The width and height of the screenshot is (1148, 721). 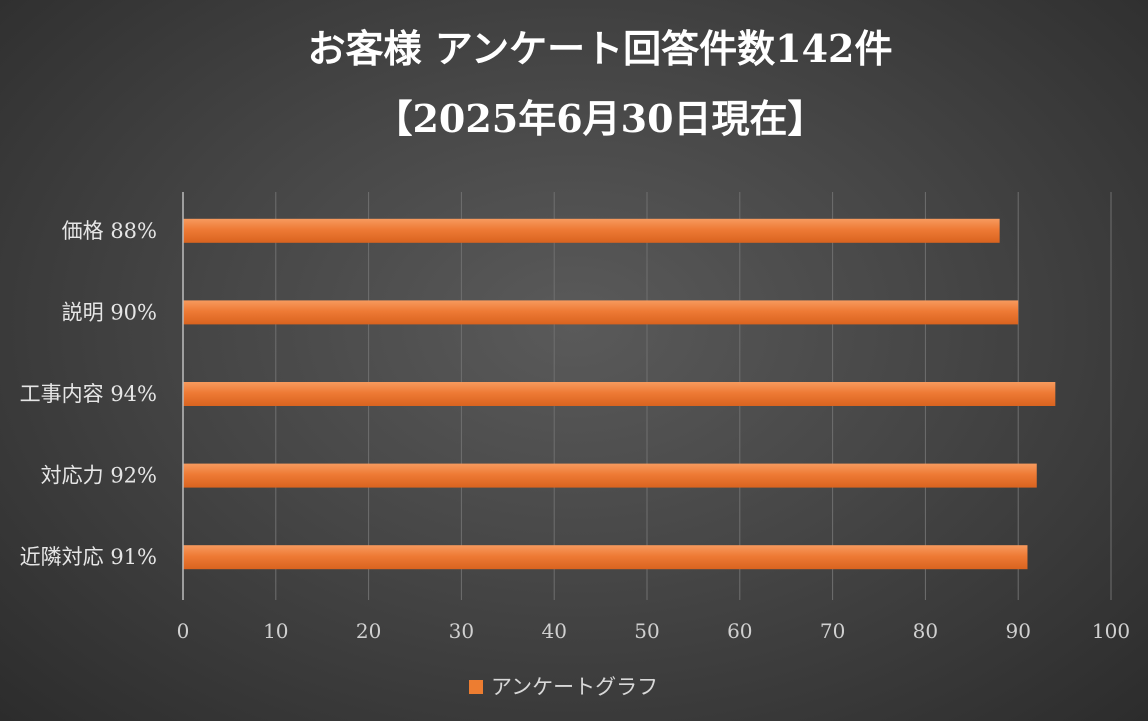 What do you see at coordinates (739, 631) in the screenshot?
I see `x-tick-label-60: 60` at bounding box center [739, 631].